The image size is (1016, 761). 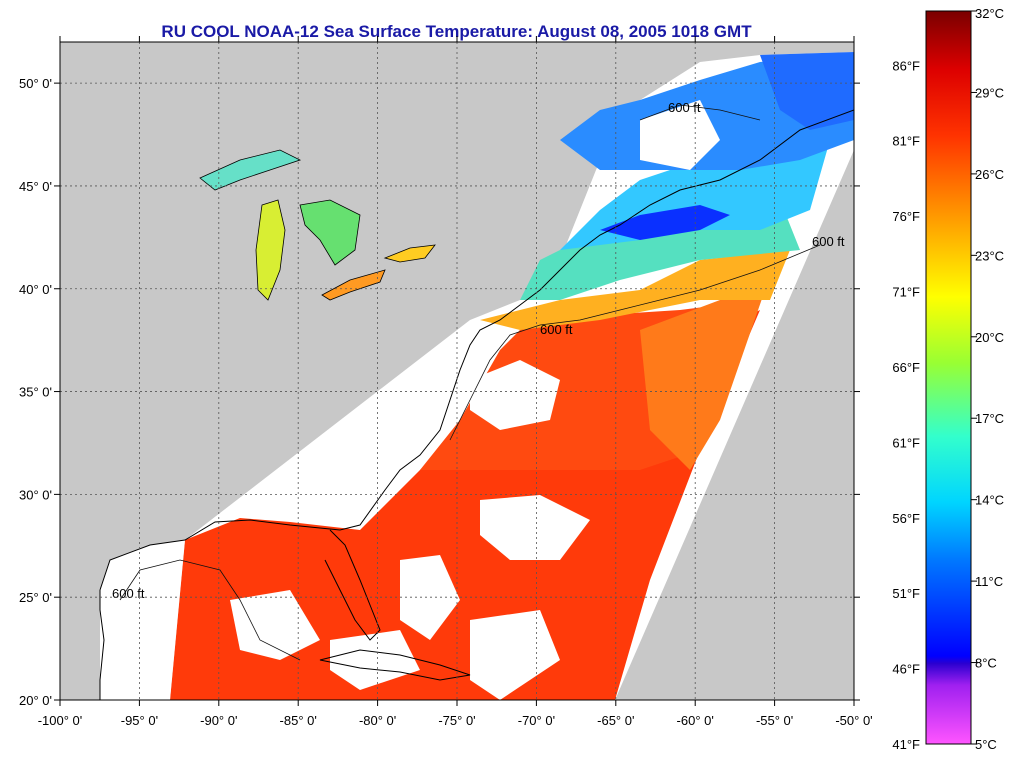 I want to click on sst-shelf-north, so click(x=635, y=290).